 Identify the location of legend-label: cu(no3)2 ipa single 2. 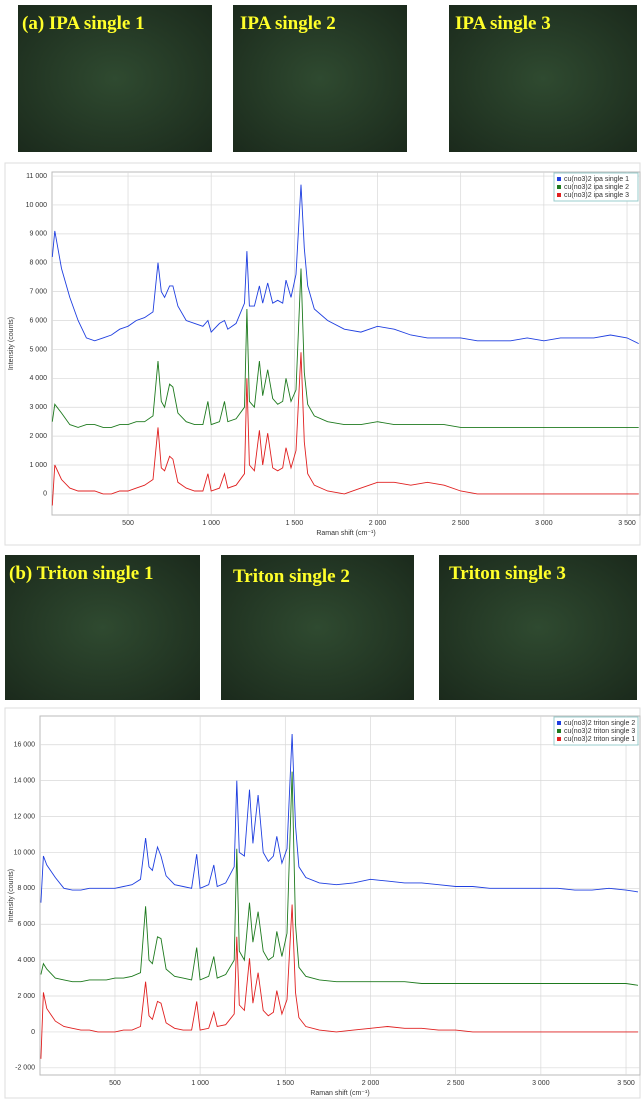
(596, 187).